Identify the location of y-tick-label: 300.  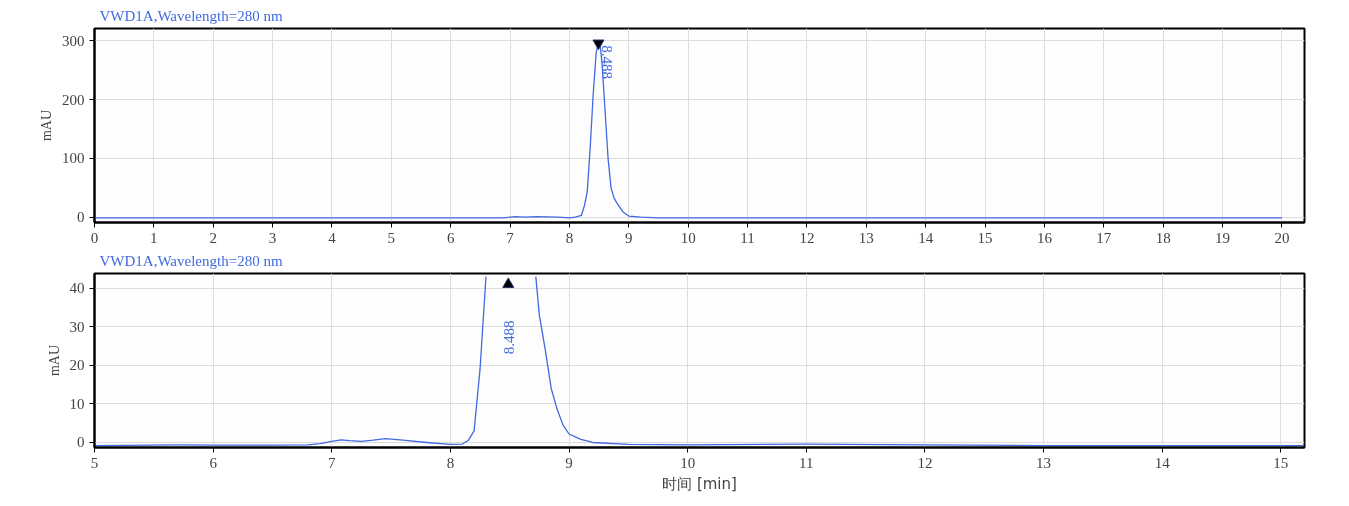
(73, 40).